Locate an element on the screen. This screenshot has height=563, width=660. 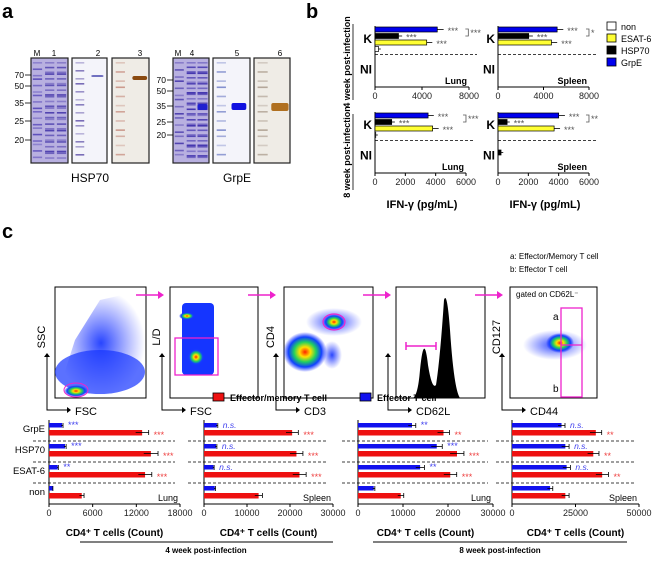
flow-cloud is located at coordinates (332, 355).